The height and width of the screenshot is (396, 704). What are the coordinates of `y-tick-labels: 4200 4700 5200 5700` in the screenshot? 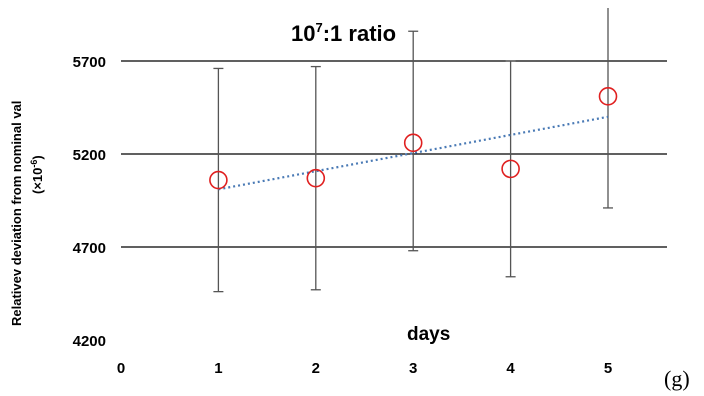 It's located at (89, 202).